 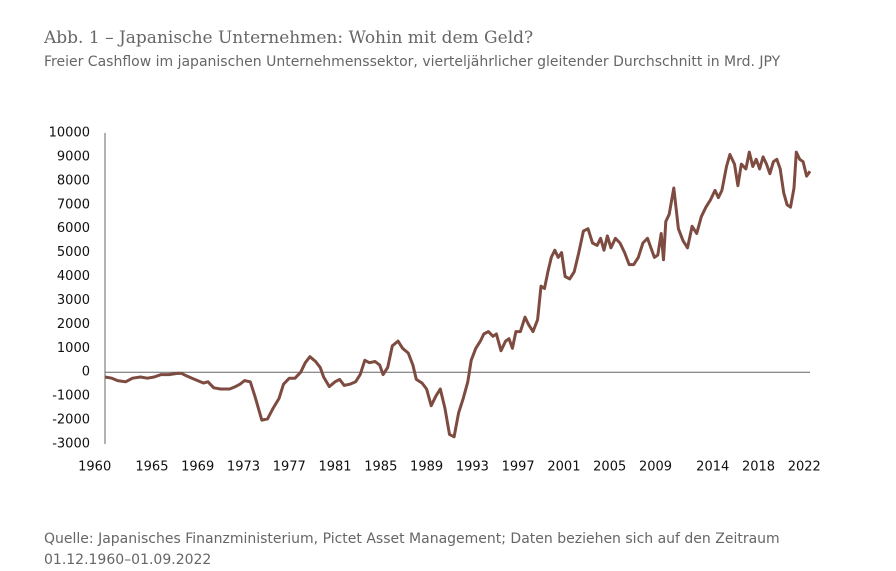 I want to click on y-tick-label: 7000, so click(x=73, y=204).